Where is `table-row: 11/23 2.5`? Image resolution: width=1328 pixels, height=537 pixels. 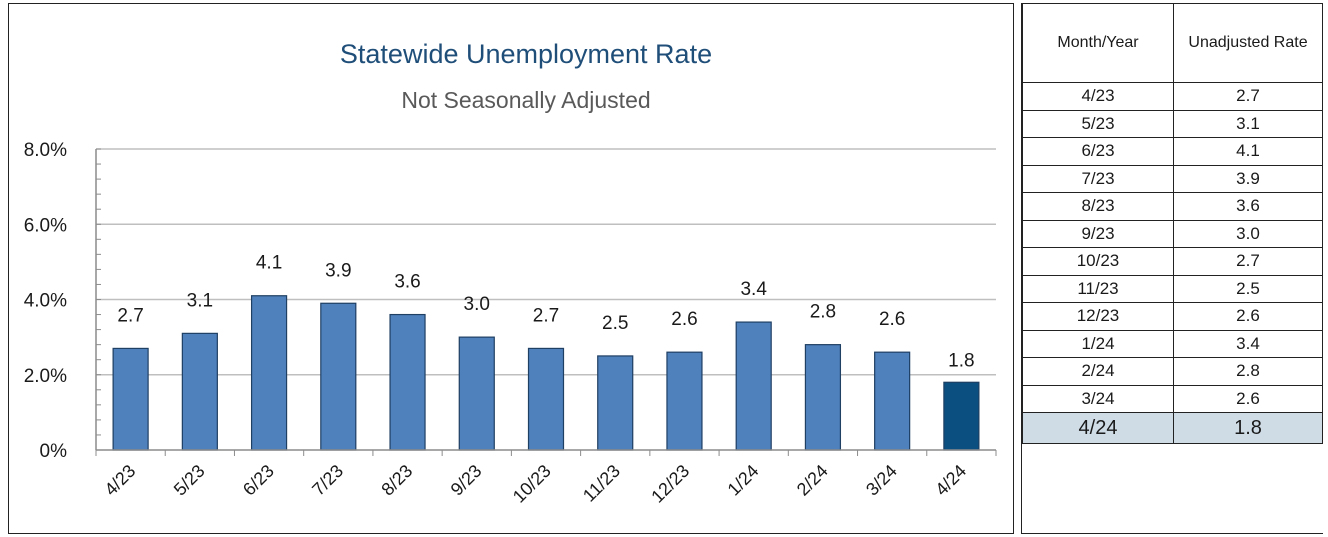 table-row: 11/23 2.5 is located at coordinates (1172, 288).